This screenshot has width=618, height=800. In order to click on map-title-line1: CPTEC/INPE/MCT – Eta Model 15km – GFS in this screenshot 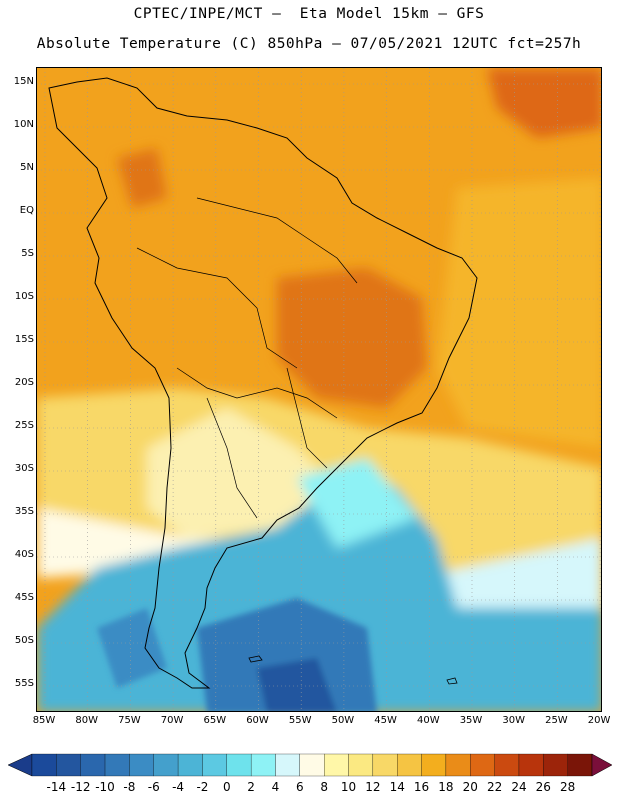, I will do `click(309, 14)`.